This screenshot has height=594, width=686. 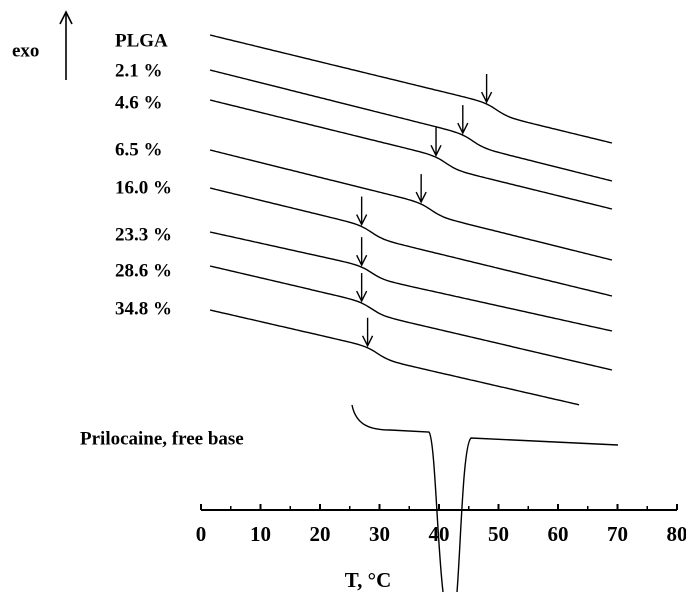 What do you see at coordinates (139, 149) in the screenshot?
I see `series-label: 6.5 %` at bounding box center [139, 149].